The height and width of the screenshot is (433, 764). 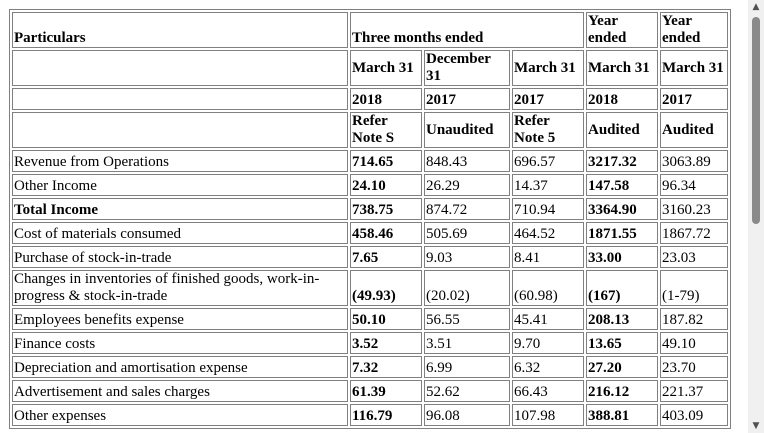 I want to click on value-cell: 221.37, so click(x=694, y=391).